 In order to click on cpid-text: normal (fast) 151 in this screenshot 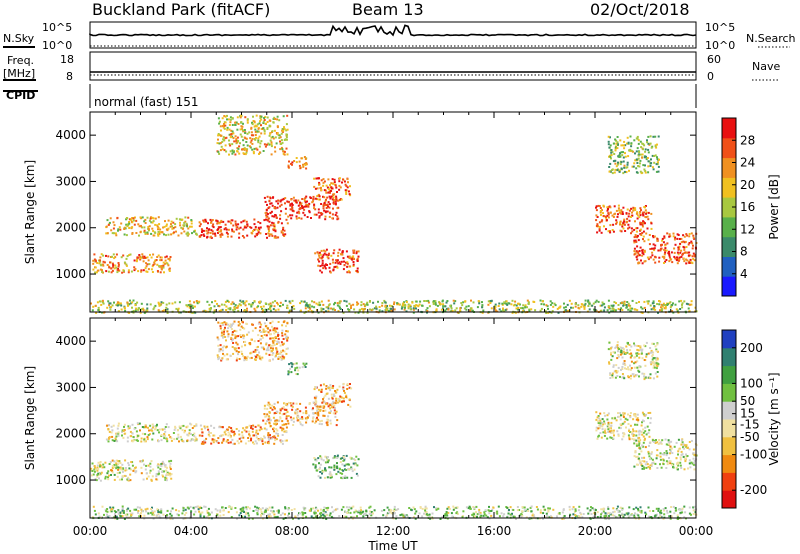, I will do `click(146, 102)`.